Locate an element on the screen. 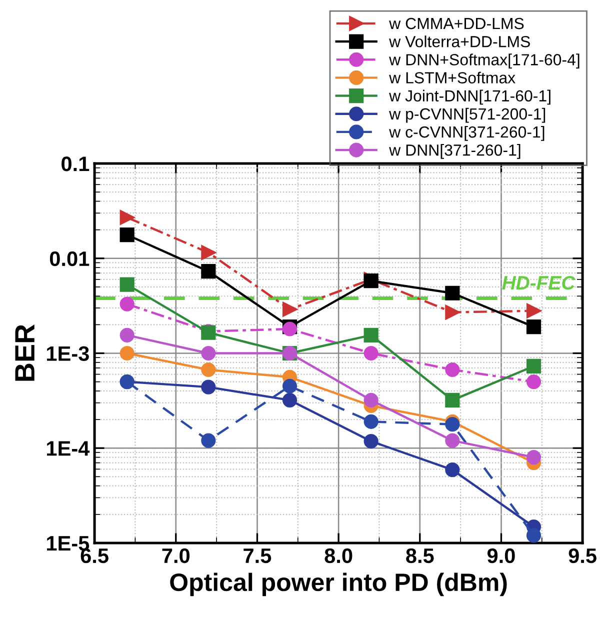 Image resolution: width=610 pixels, height=617 pixels. x-tick-label: 9.0 is located at coordinates (501, 556).